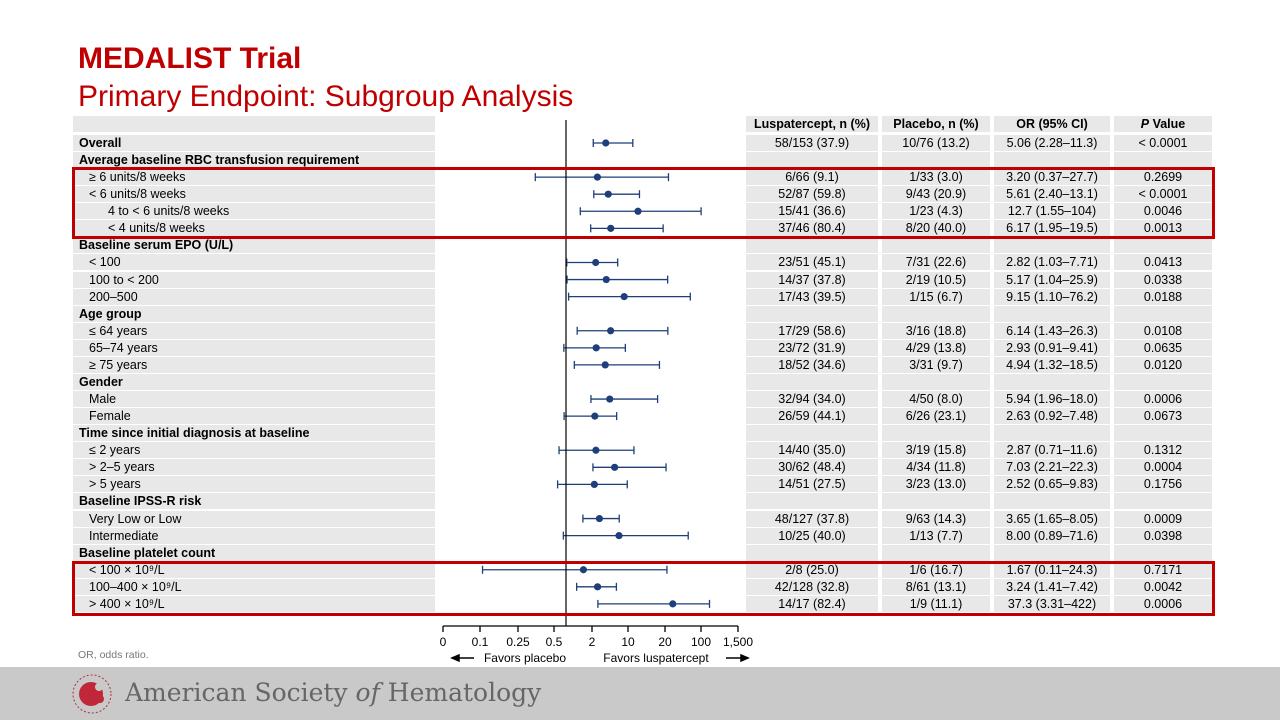 This screenshot has width=1280, height=720. What do you see at coordinates (812, 399) in the screenshot?
I see `luspatercept-cell: 32/94 (34.0)` at bounding box center [812, 399].